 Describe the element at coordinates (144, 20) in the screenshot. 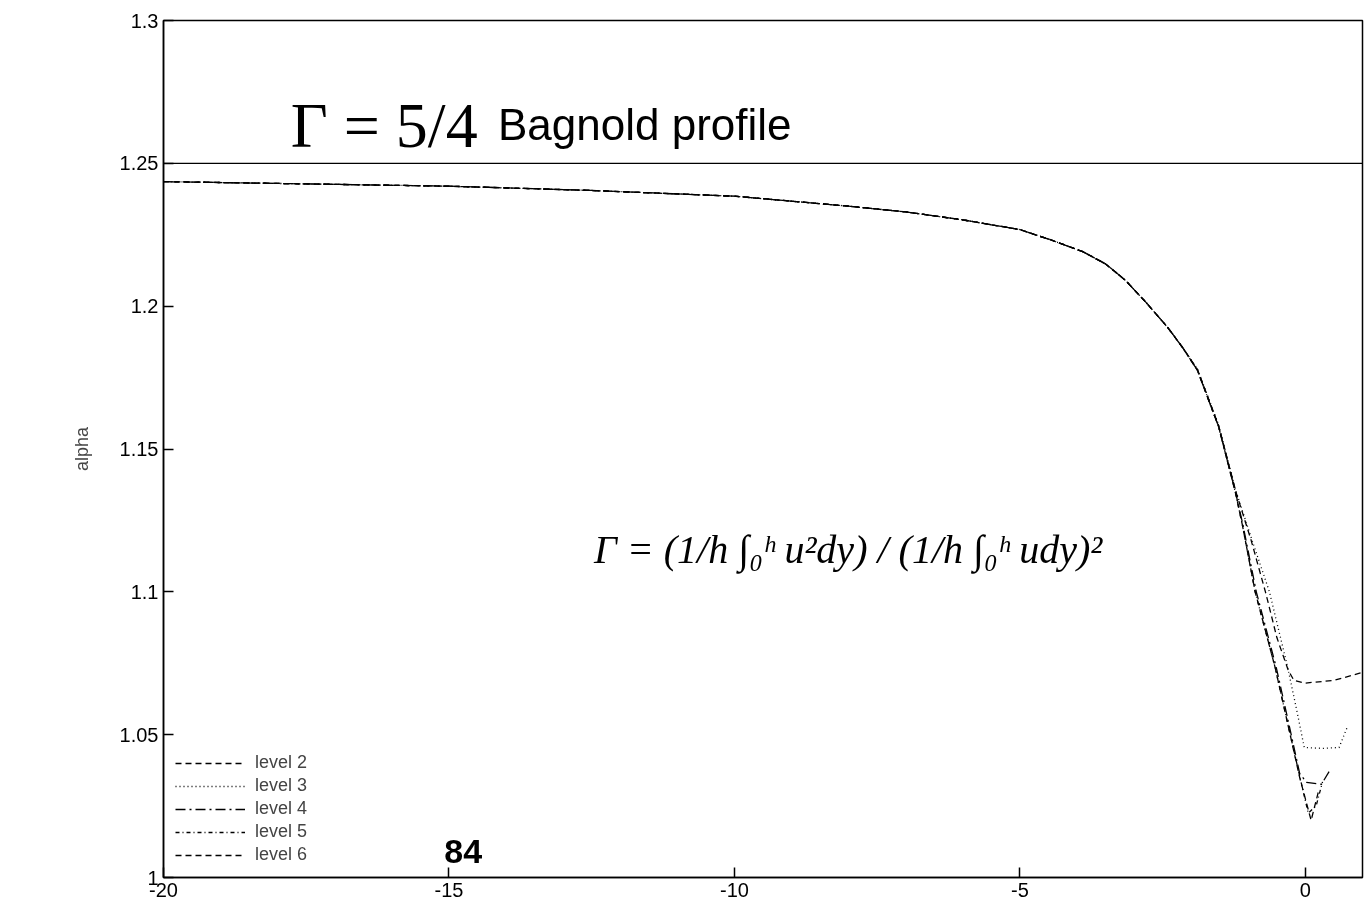

I see `y-tick-label: 1.3` at that location.